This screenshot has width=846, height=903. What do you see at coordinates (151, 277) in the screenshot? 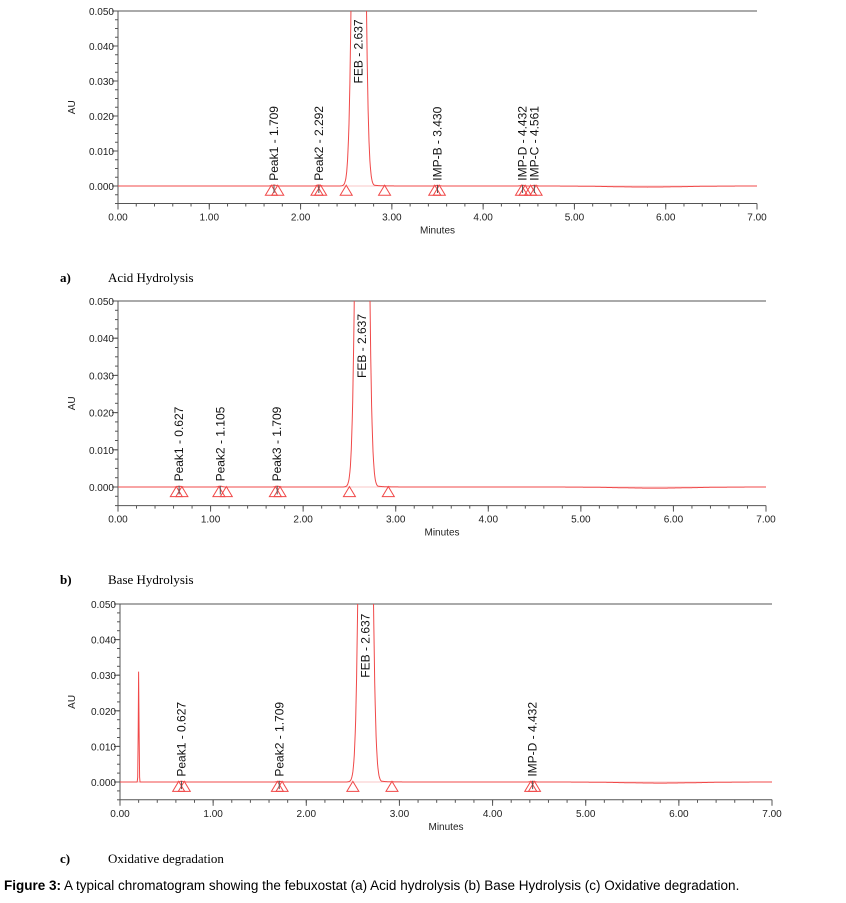
I see `panel-title: Acid Hydrolysis` at bounding box center [151, 277].